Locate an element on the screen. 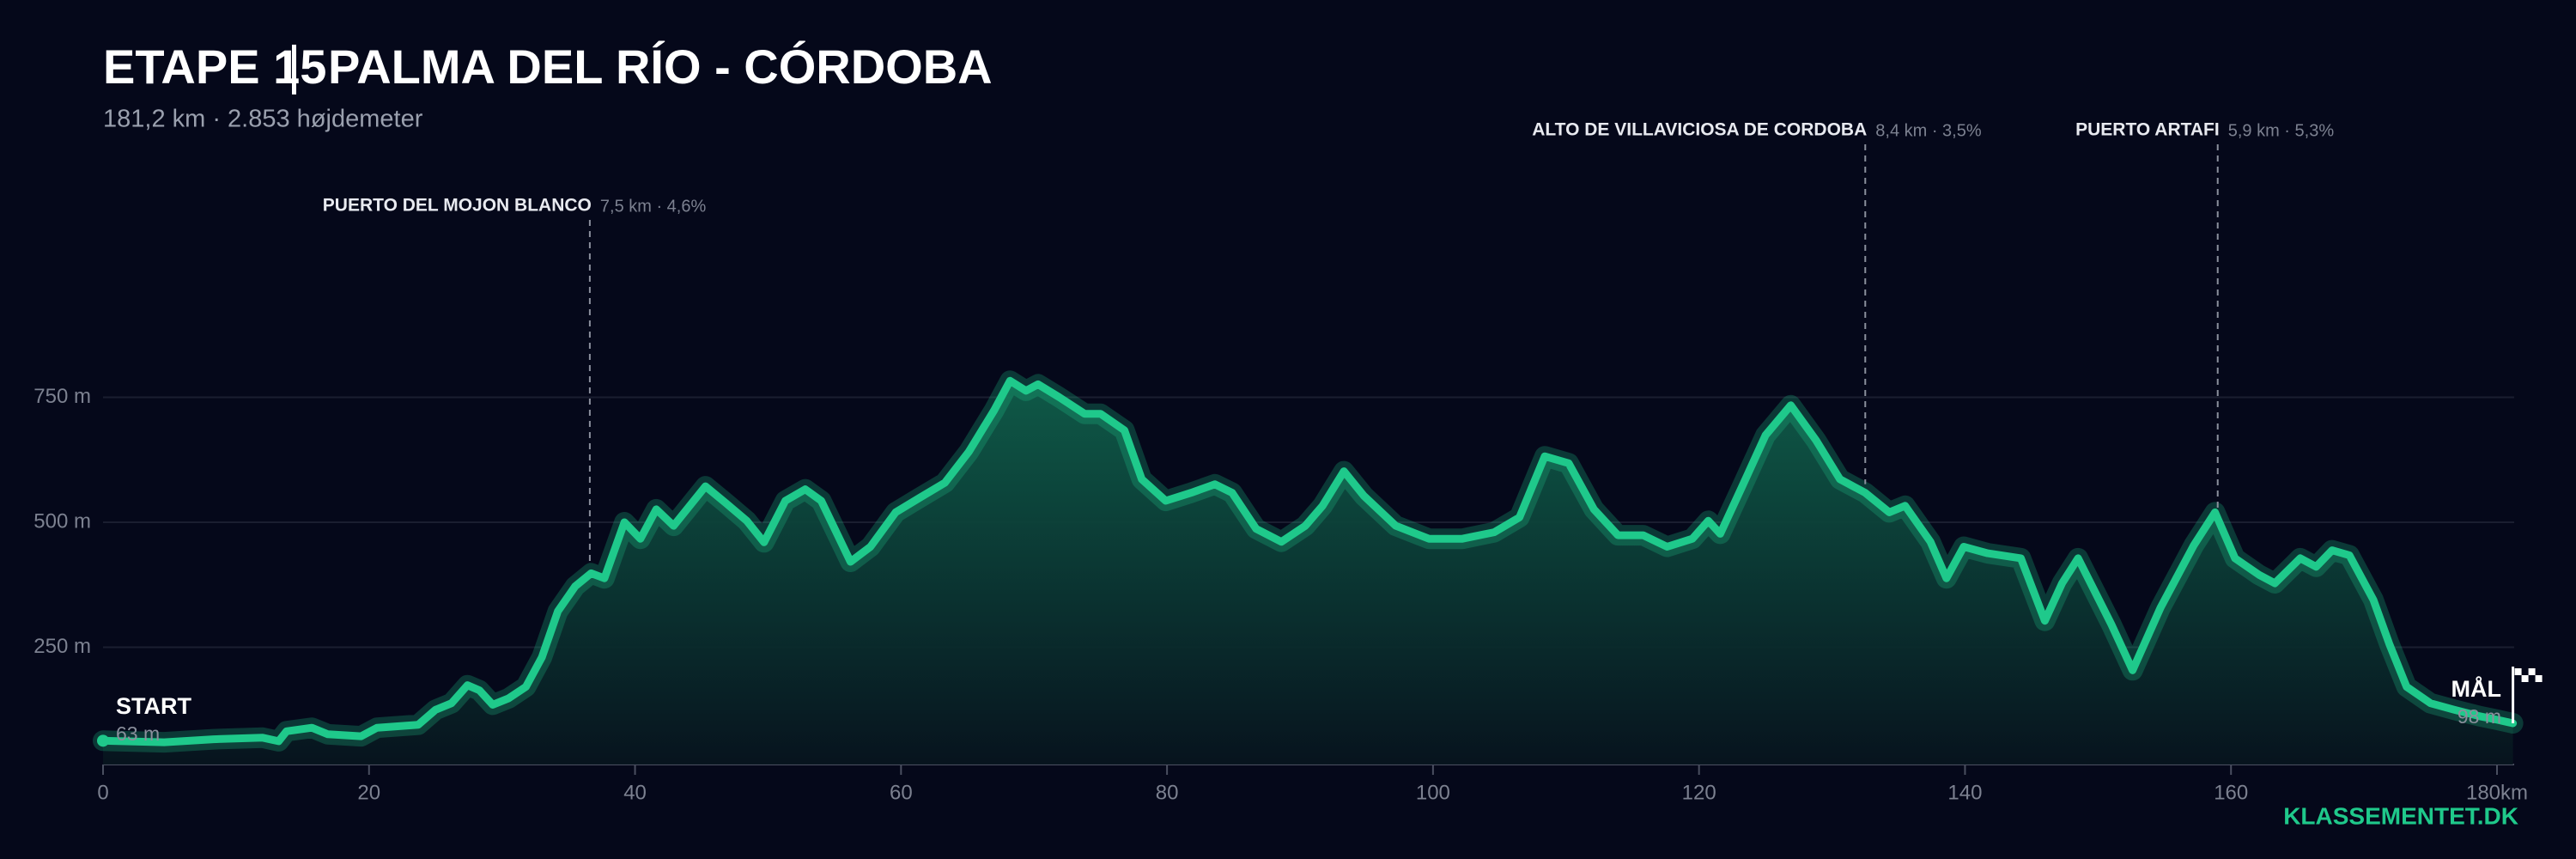 The width and height of the screenshot is (2576, 859). chart-title: ETAPE 15 is located at coordinates (214, 67).